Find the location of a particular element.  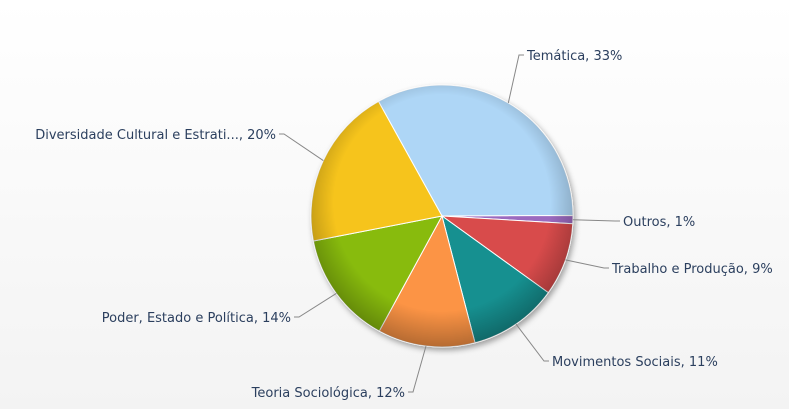

data-label-poder-estado-e-politica: Poder, Estado e Política, 14% is located at coordinates (196, 318).